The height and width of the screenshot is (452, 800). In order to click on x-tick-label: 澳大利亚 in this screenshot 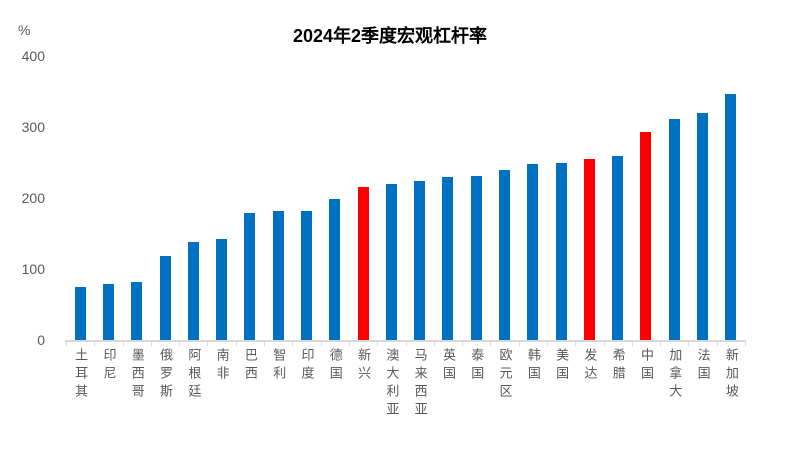, I will do `click(392, 384)`.